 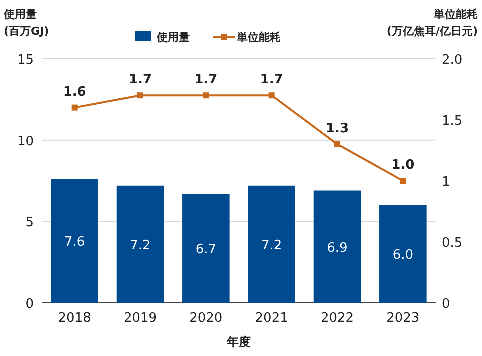 What do you see at coordinates (258, 37) in the screenshot?
I see `legend-label: 単位能耗` at bounding box center [258, 37].